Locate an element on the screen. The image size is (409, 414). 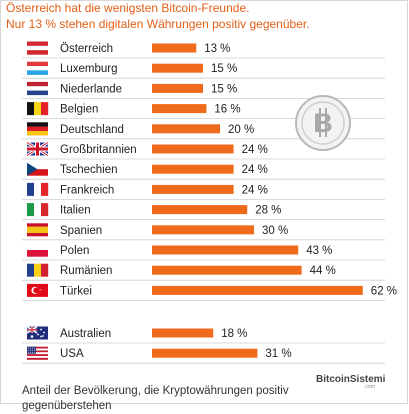
flag-es-icon is located at coordinates (37, 230).